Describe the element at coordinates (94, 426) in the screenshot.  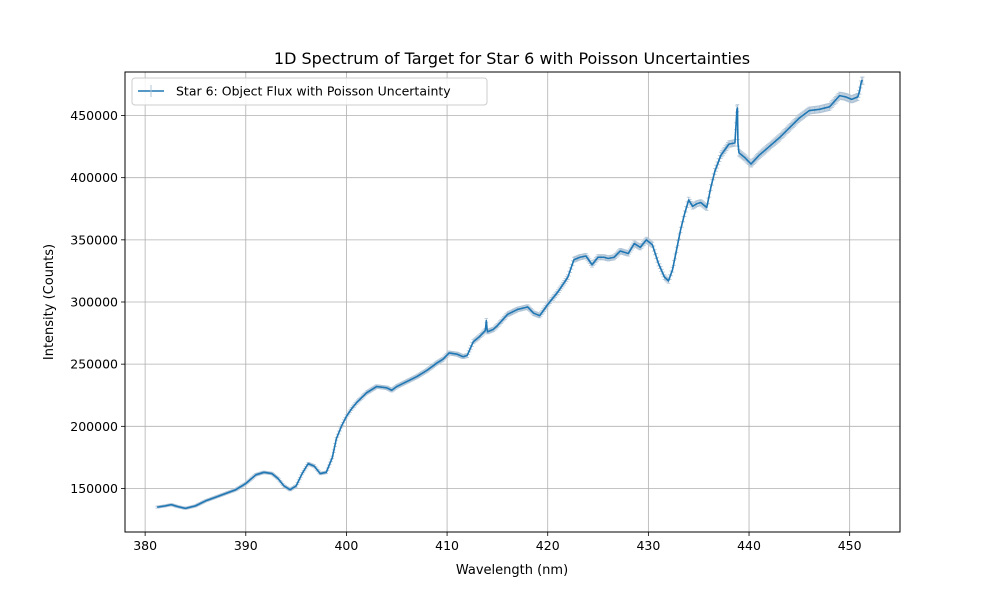
I see `y-tick-label: 200000` at that location.